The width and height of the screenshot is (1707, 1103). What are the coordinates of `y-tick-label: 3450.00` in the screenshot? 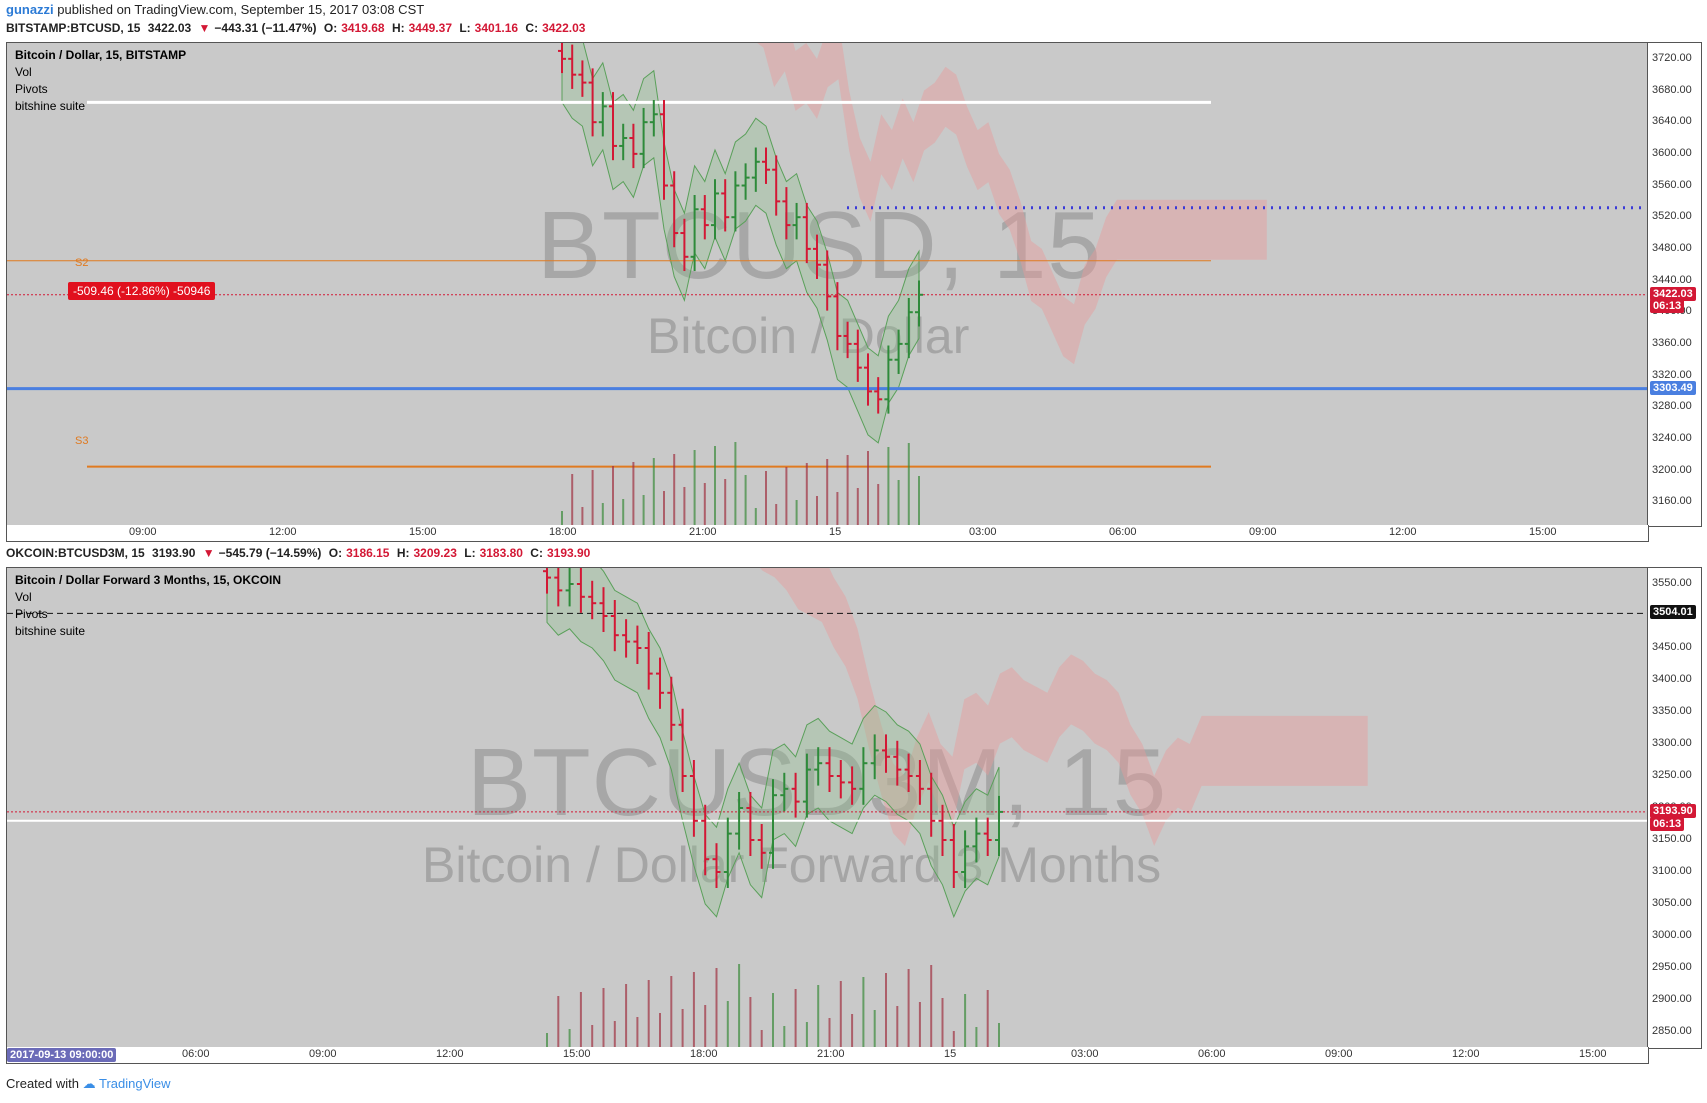 It's located at (1672, 647).